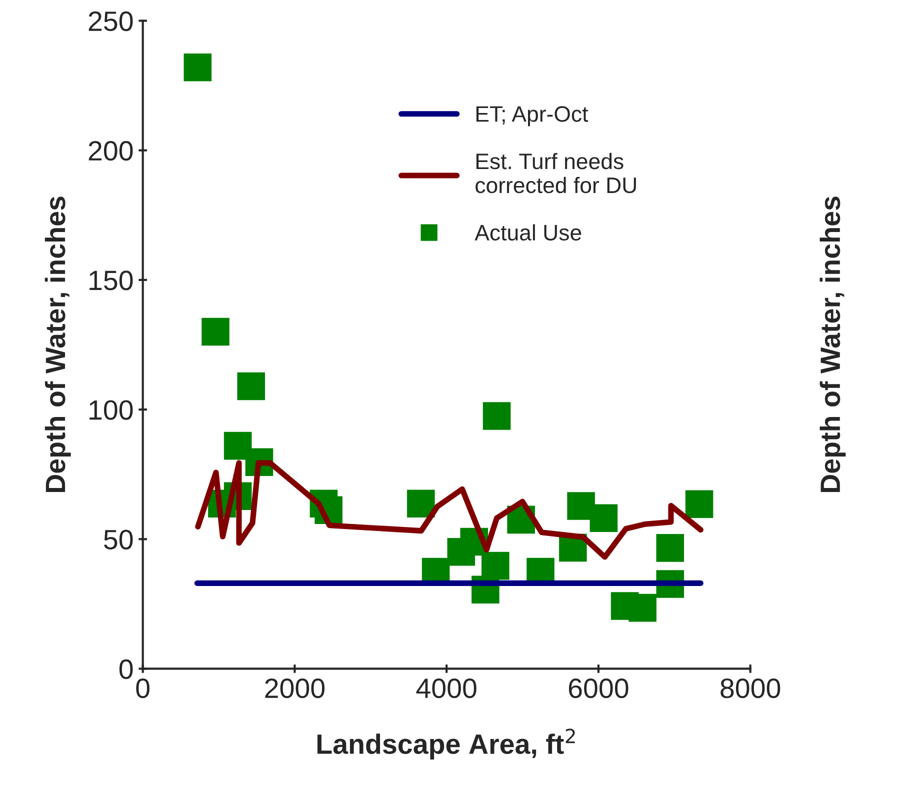  I want to click on x-tick-label: 2000, so click(295, 688).